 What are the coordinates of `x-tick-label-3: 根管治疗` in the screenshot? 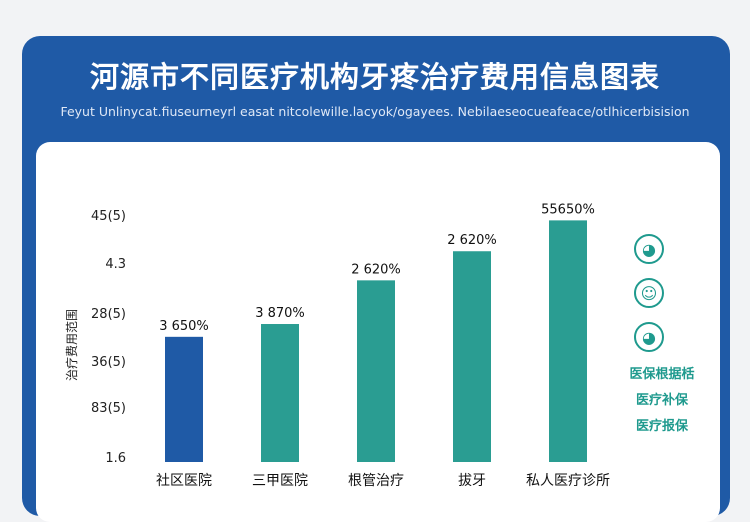 It's located at (376, 481).